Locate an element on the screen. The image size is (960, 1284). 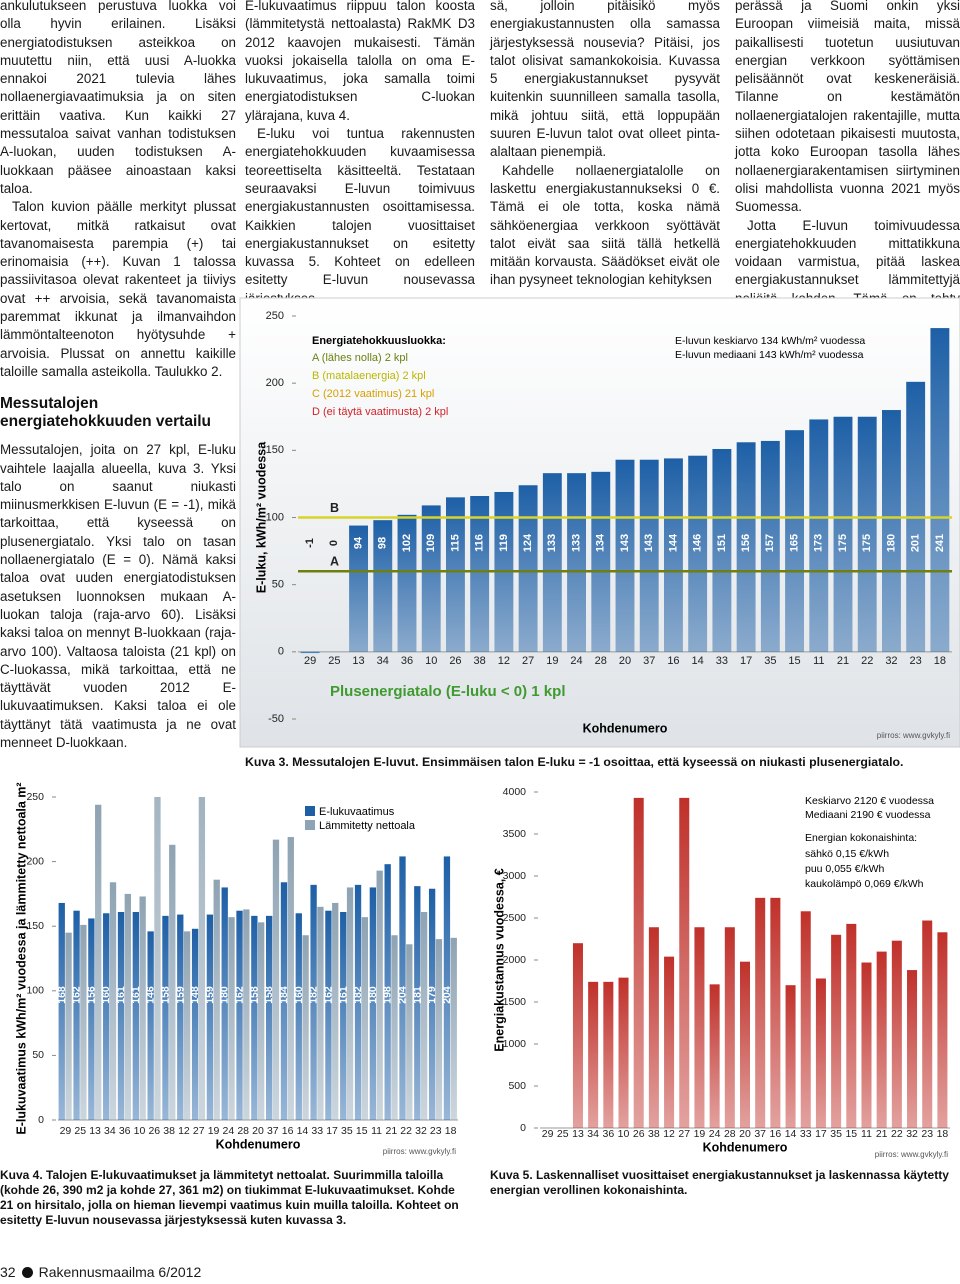
section-heading: Messutalojen energiatehokkuuden vertailu is located at coordinates (106, 413).